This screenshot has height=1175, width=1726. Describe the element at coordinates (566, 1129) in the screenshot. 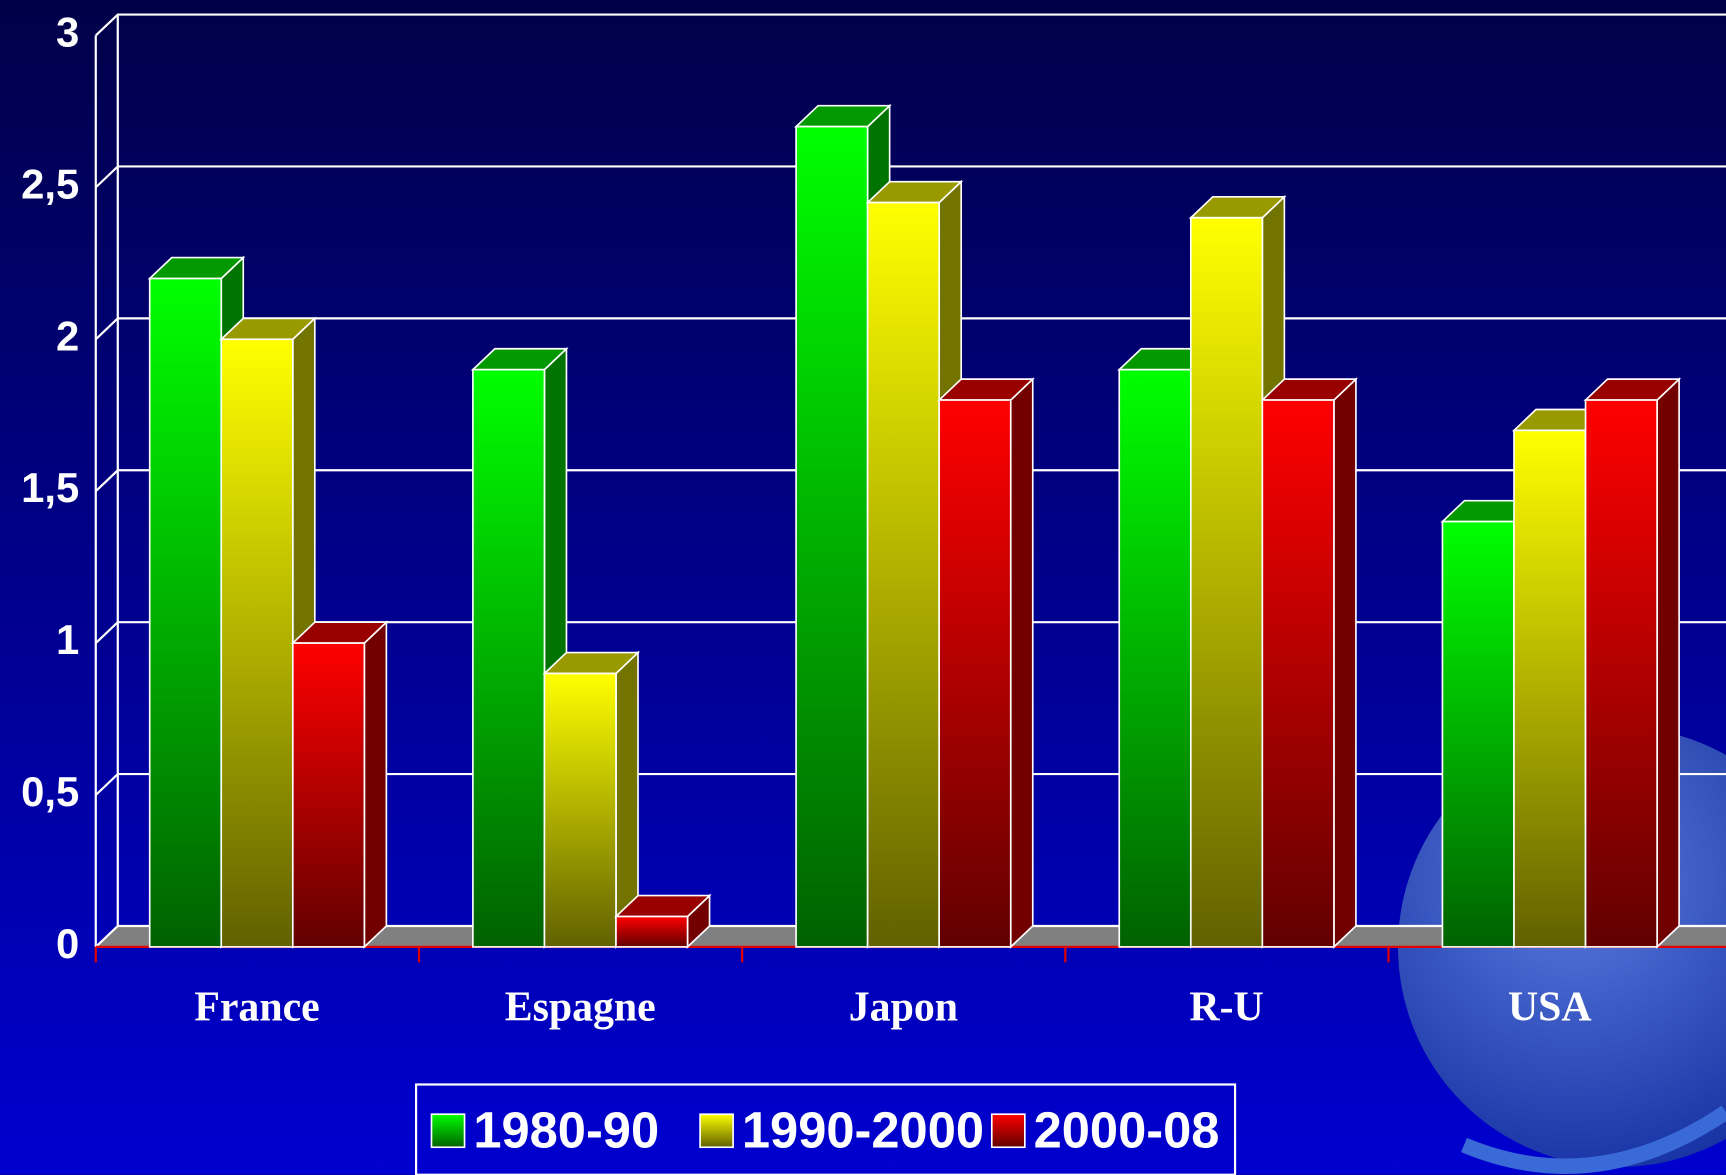

I see `legend-label: 1980-90` at that location.